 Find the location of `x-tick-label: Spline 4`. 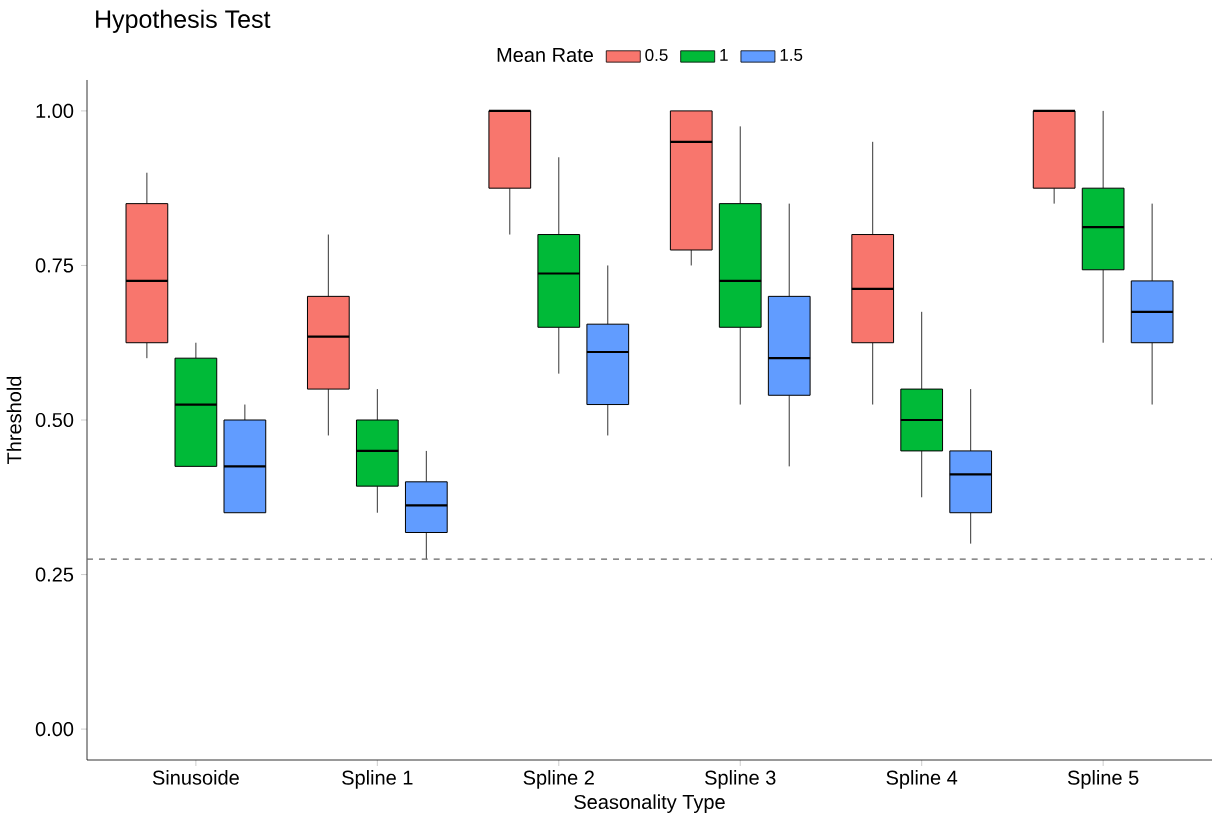

x-tick-label: Spline 4 is located at coordinates (922, 779).